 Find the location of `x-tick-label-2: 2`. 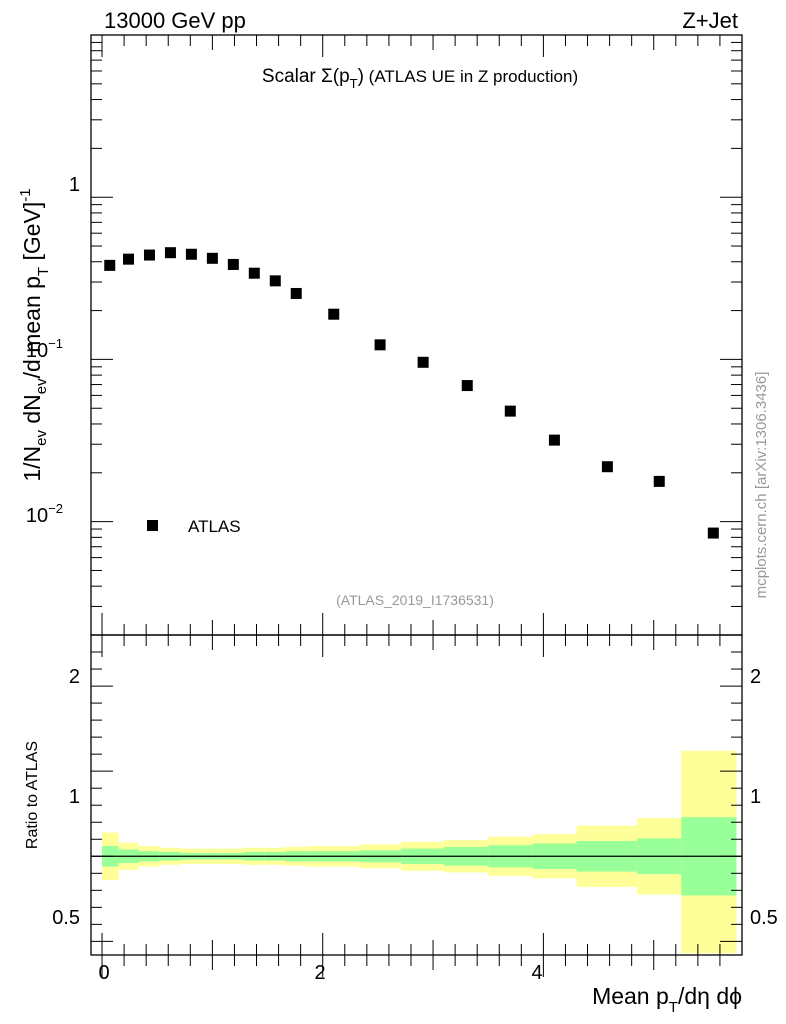

x-tick-label-2: 2 is located at coordinates (319, 973).